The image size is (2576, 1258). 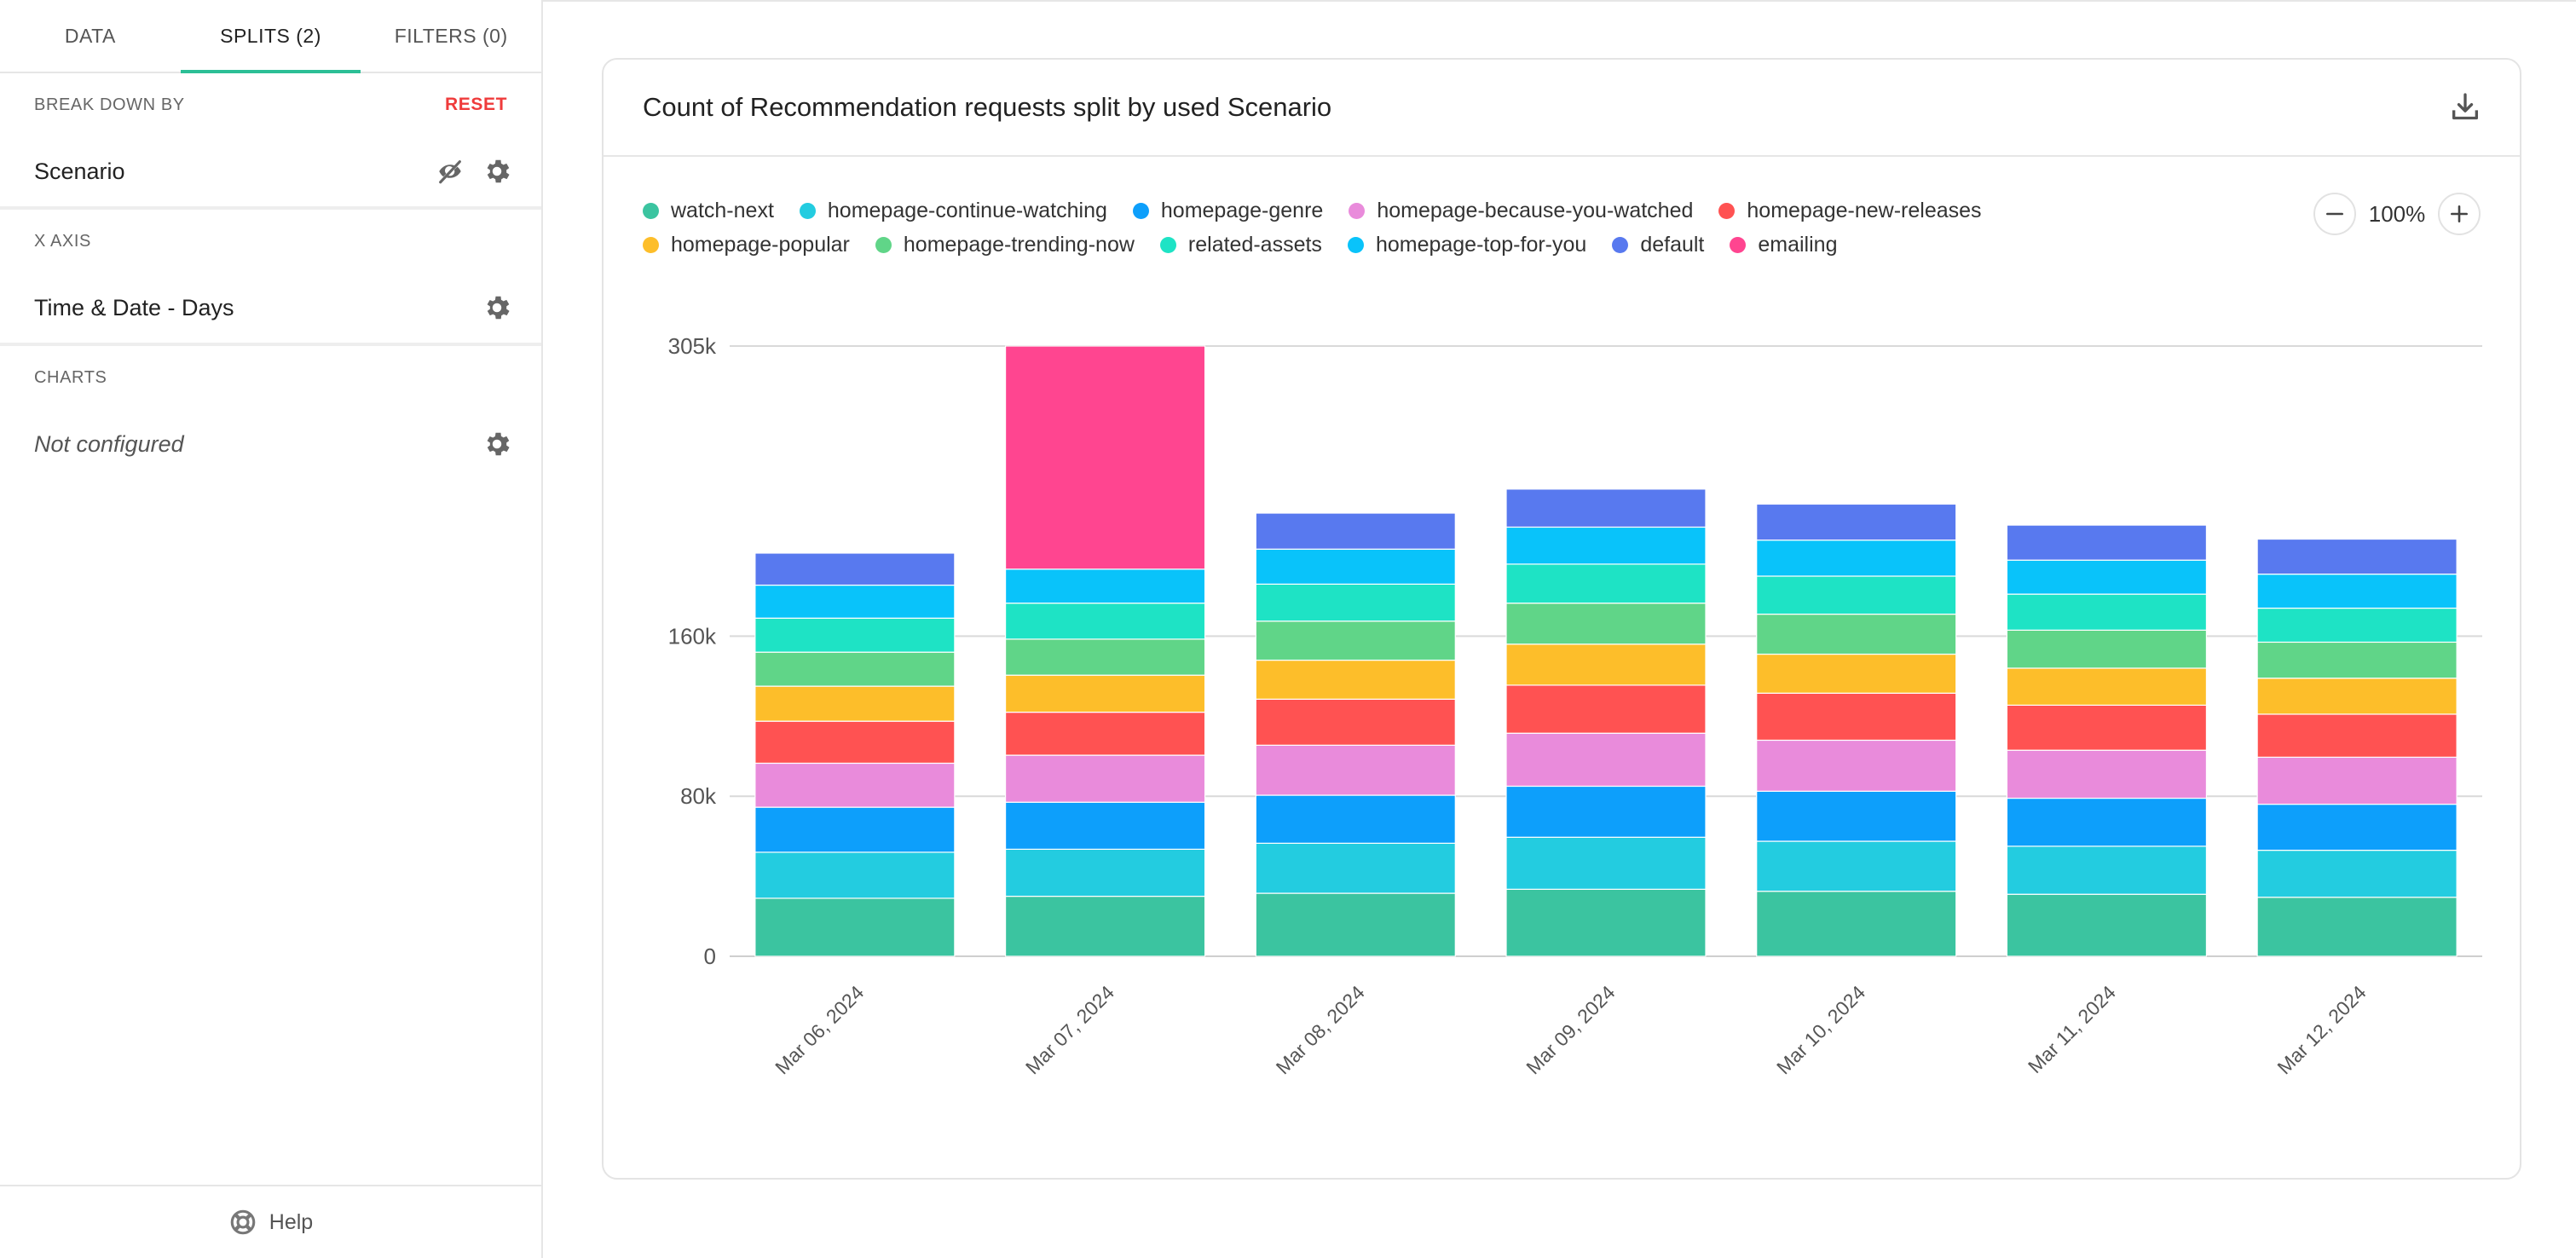 What do you see at coordinates (1850, 211) in the screenshot?
I see `legend-item: homepage-new-releases` at bounding box center [1850, 211].